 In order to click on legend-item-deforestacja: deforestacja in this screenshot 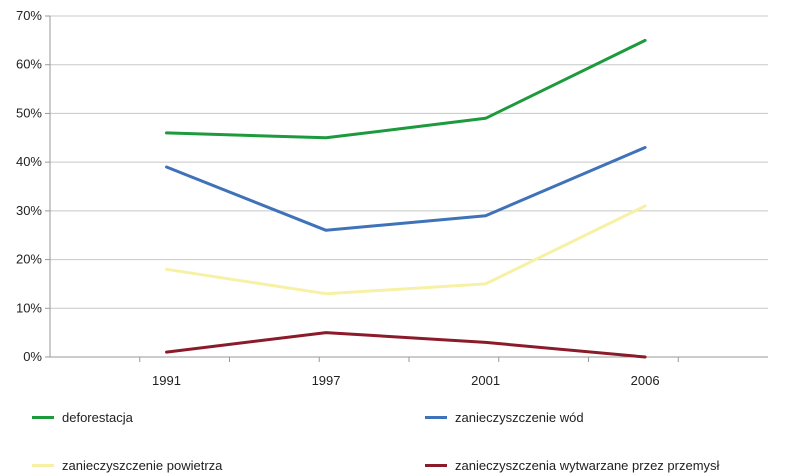, I will do `click(82, 417)`.